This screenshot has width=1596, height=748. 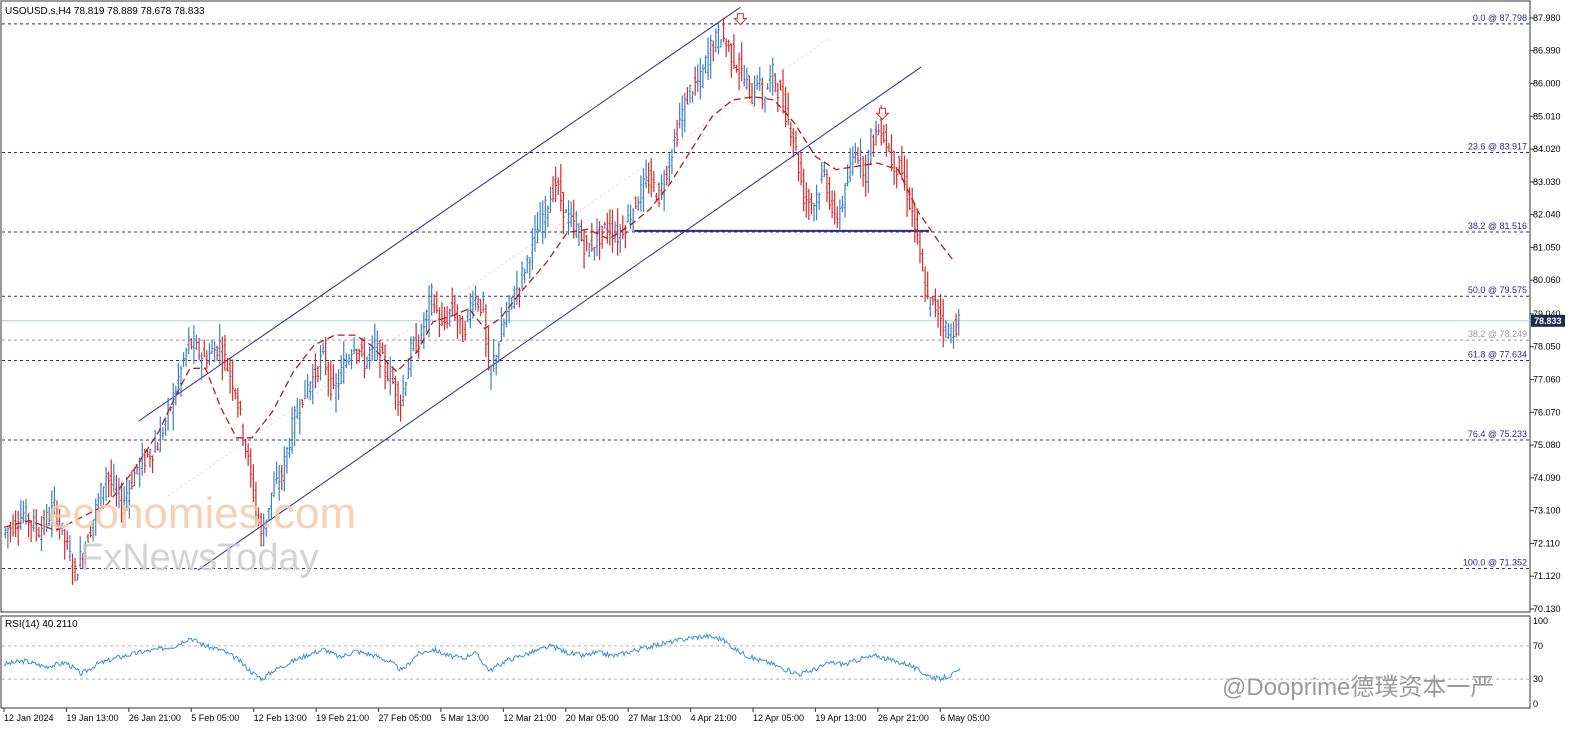 What do you see at coordinates (199, 558) in the screenshot?
I see `watermark-fxnewstoday: FxNewsToday` at bounding box center [199, 558].